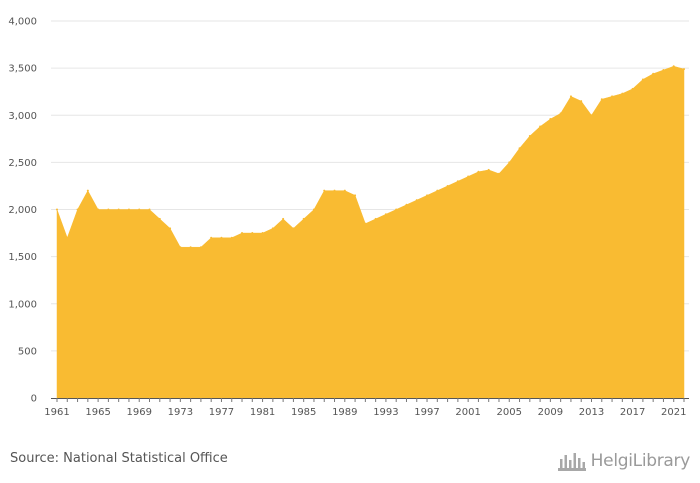 The height and width of the screenshot is (483, 700). Describe the element at coordinates (119, 458) in the screenshot. I see `source-note: Source: National Statistical Office` at that location.